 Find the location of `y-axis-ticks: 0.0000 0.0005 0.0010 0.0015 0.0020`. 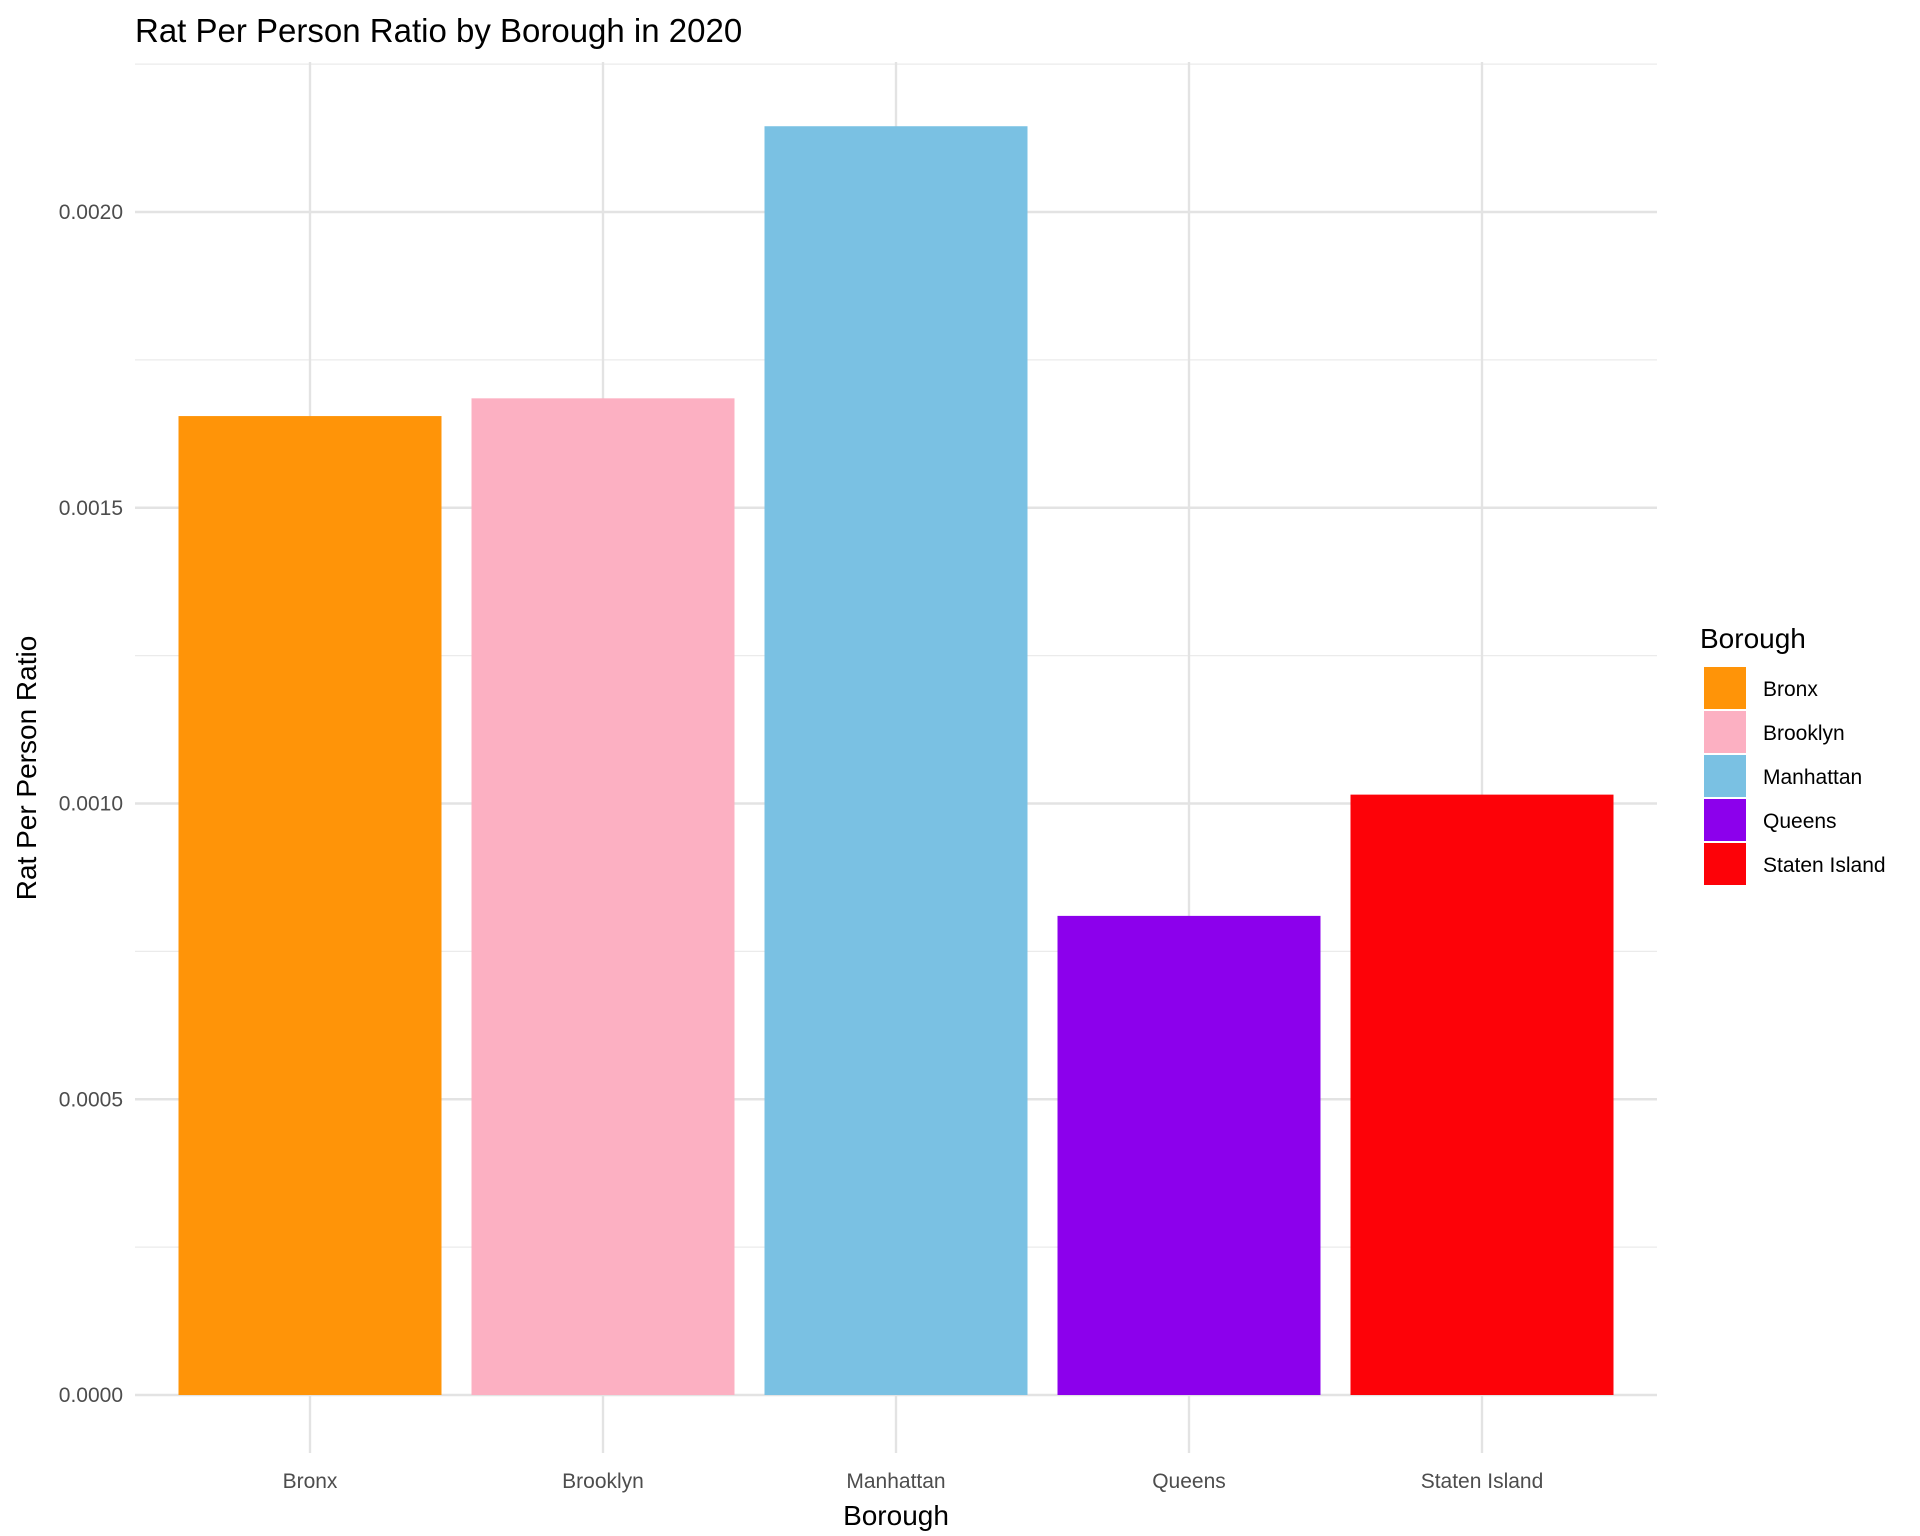

y-axis-ticks: 0.0000 0.0005 0.0010 0.0015 0.0020 is located at coordinates (91, 804).